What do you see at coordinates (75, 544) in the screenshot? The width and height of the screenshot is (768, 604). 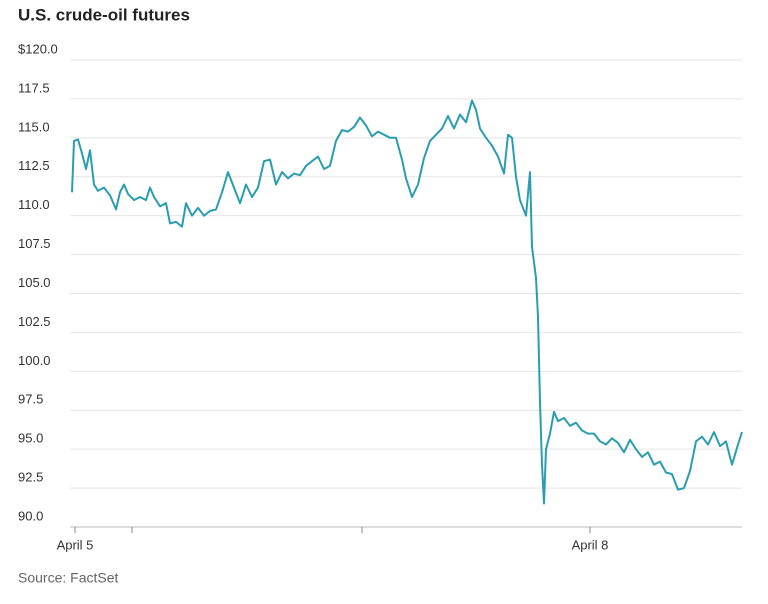 I see `x-tick-label: April 5` at bounding box center [75, 544].